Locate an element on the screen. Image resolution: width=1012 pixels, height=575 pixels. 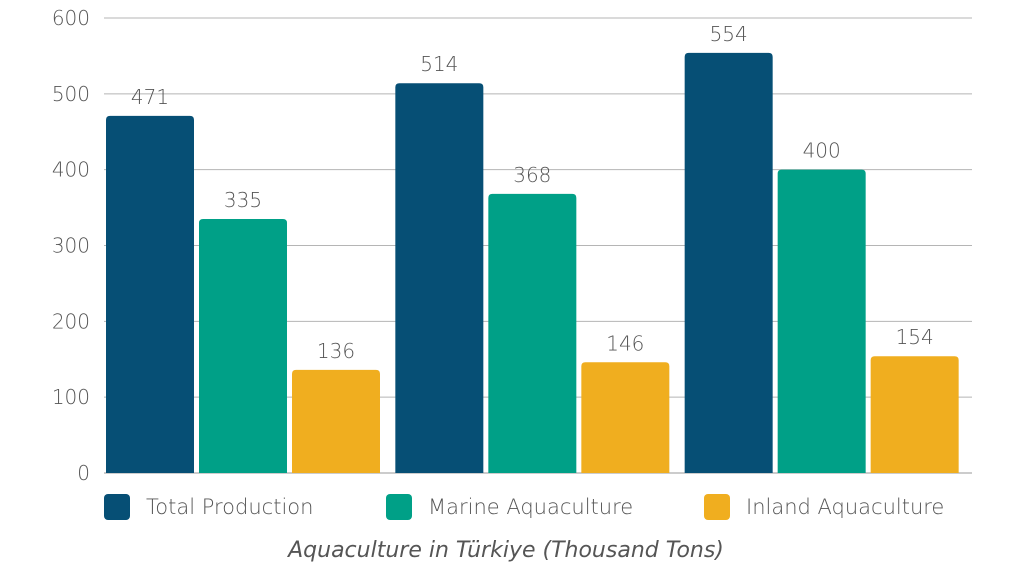
y-tick-label: 300 is located at coordinates (71, 246).